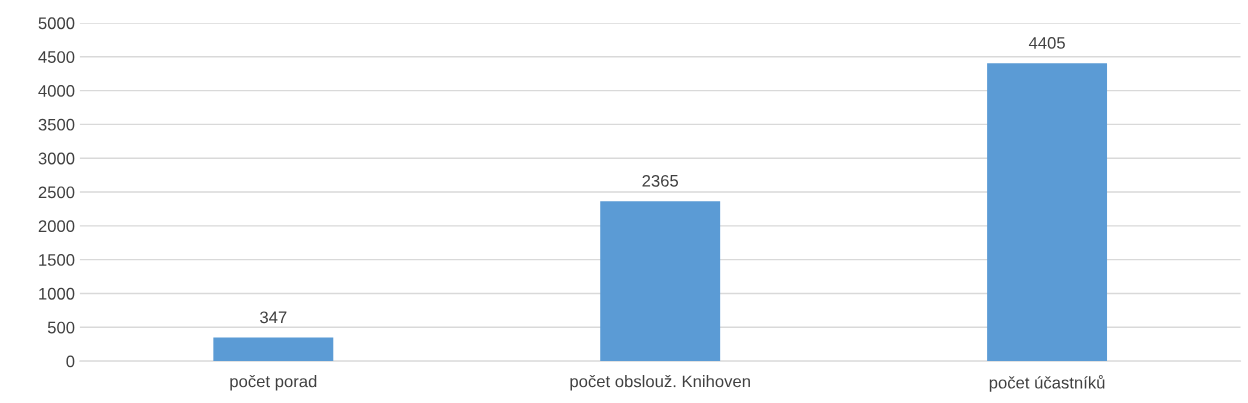 Image resolution: width=1248 pixels, height=403 pixels. I want to click on y-tick-label: 3000, so click(56, 158).